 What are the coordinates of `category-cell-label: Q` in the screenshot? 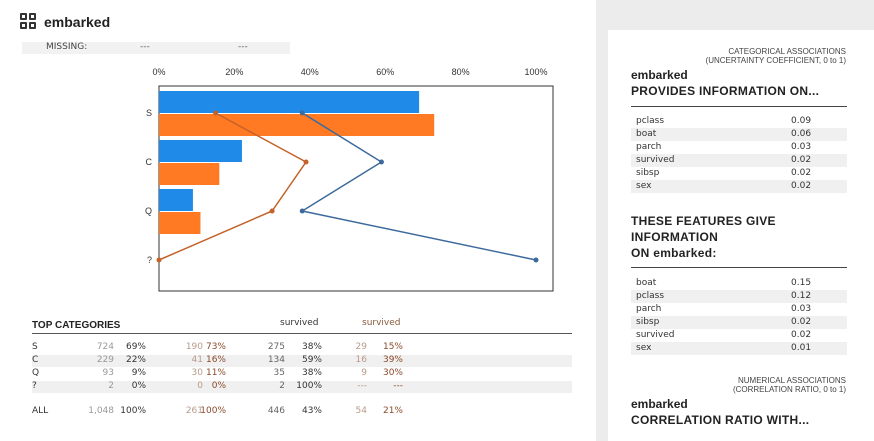 It's located at (36, 373).